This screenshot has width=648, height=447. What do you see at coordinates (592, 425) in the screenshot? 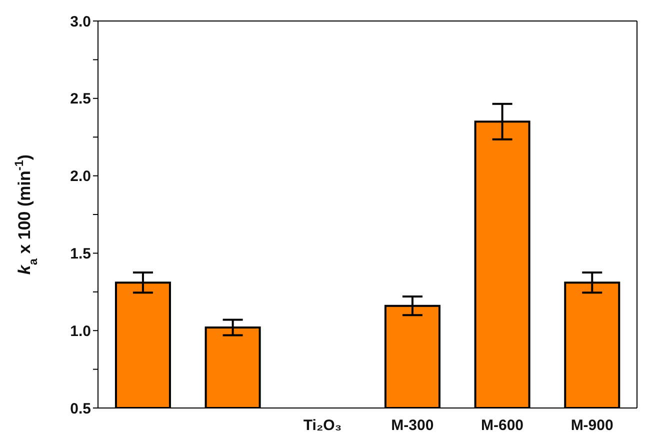
I see `x-tick-label: M-900` at bounding box center [592, 425].